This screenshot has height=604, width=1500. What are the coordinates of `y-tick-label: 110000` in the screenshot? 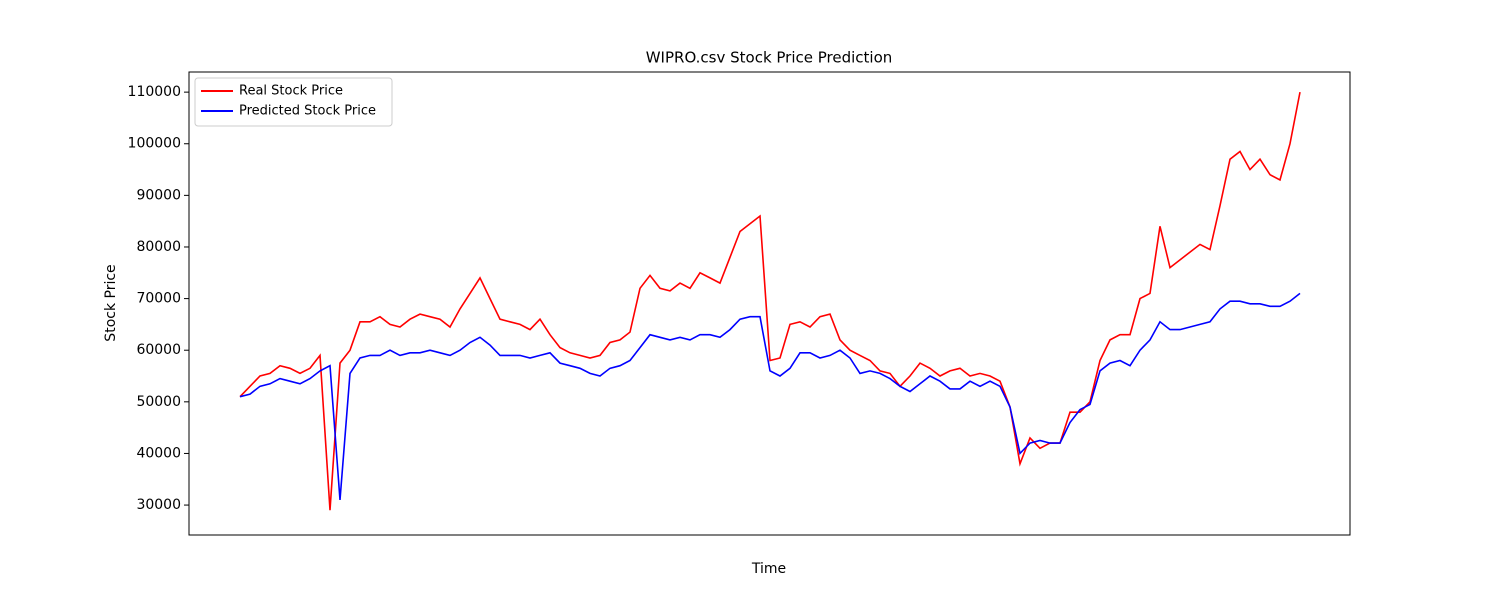 It's located at (154, 92).